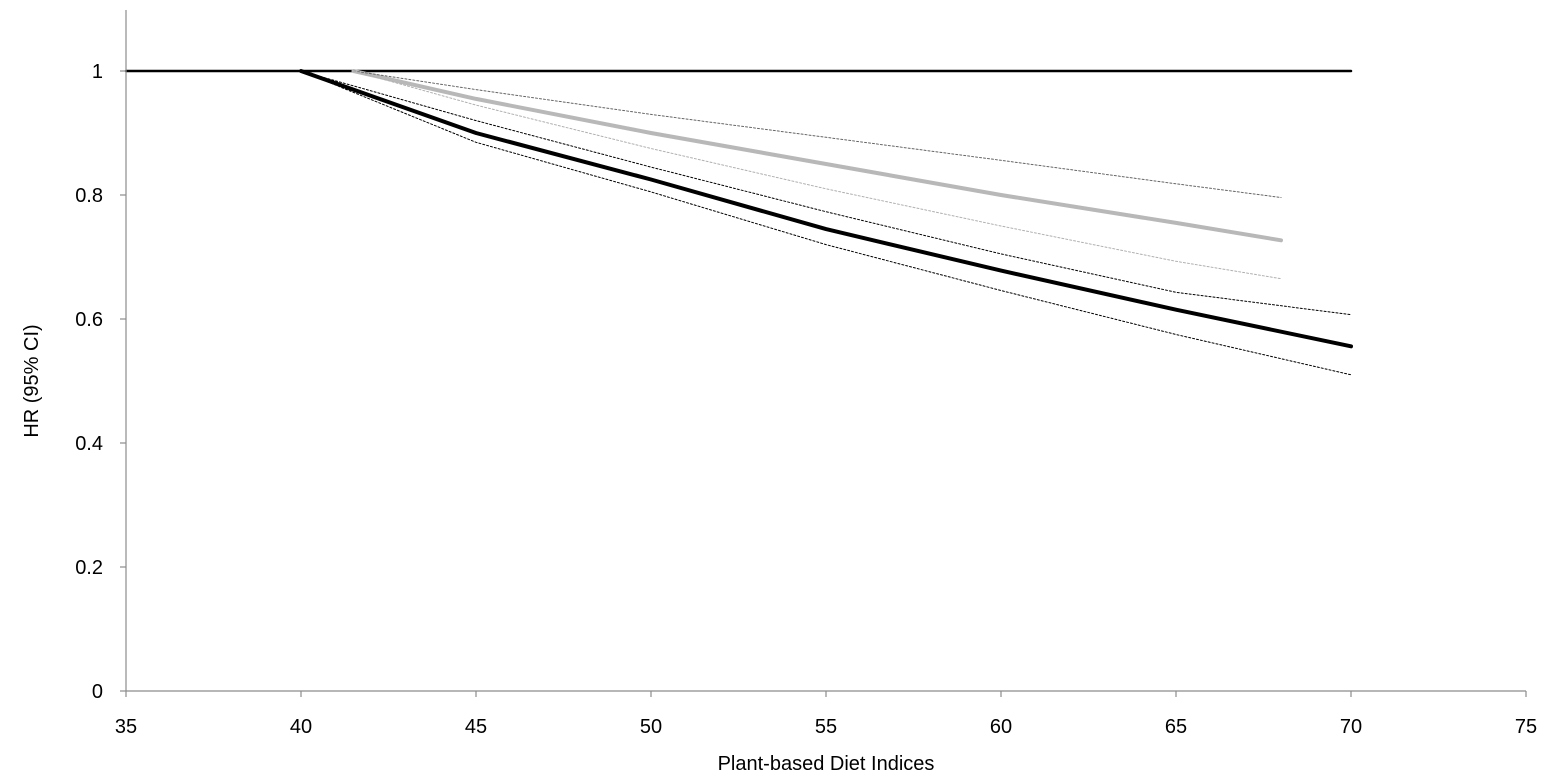  What do you see at coordinates (1176, 727) in the screenshot?
I see `x-tick-label: 65` at bounding box center [1176, 727].